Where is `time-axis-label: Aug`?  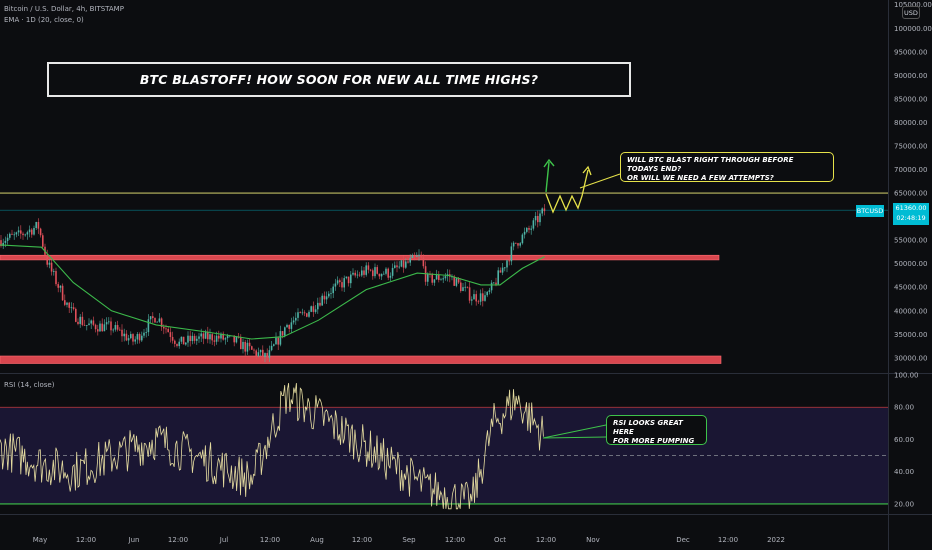
time-axis-label: Aug is located at coordinates (317, 540).